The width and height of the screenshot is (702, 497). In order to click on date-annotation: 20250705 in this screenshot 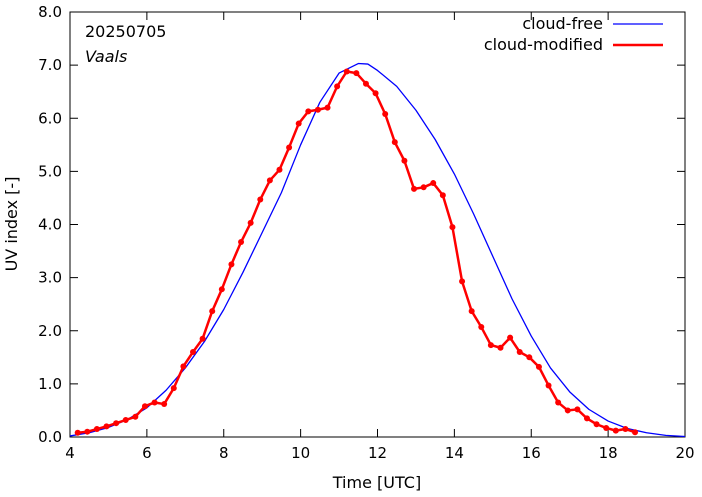, I will do `click(125, 31)`.